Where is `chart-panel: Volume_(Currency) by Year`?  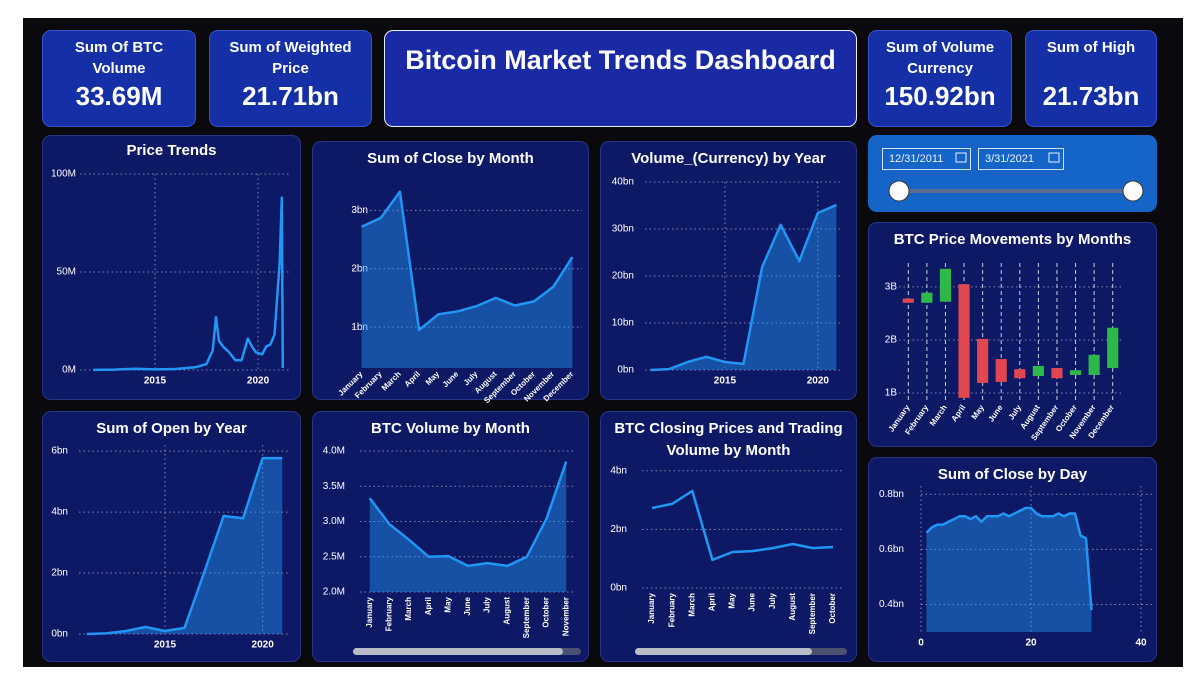 chart-panel: Volume_(Currency) by Year is located at coordinates (728, 270).